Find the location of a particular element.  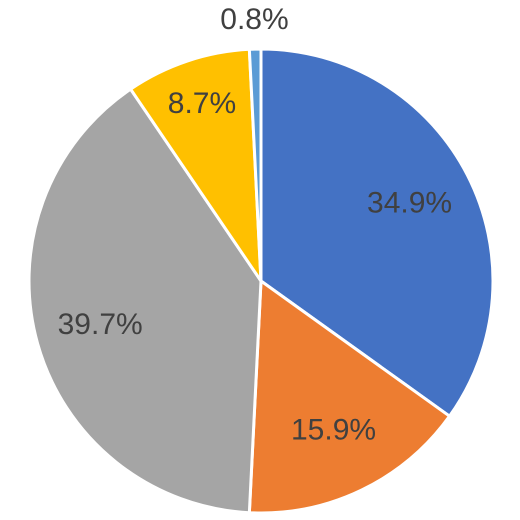

data-label-5: 0.8% is located at coordinates (254, 19).